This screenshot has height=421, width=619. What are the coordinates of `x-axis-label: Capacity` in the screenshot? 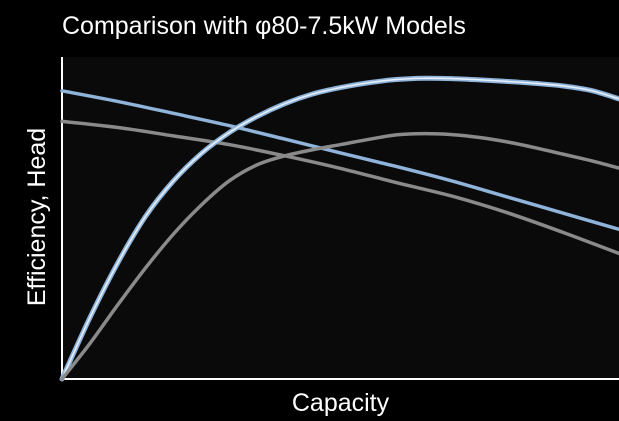 It's located at (340, 403).